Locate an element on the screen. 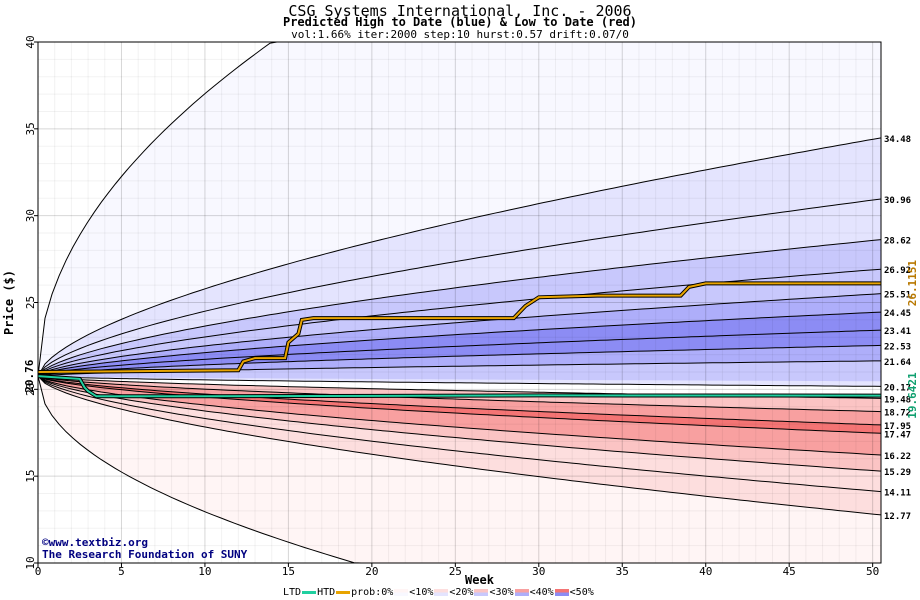 The width and height of the screenshot is (920, 600). x-tick-label-25: 25 is located at coordinates (455, 571).